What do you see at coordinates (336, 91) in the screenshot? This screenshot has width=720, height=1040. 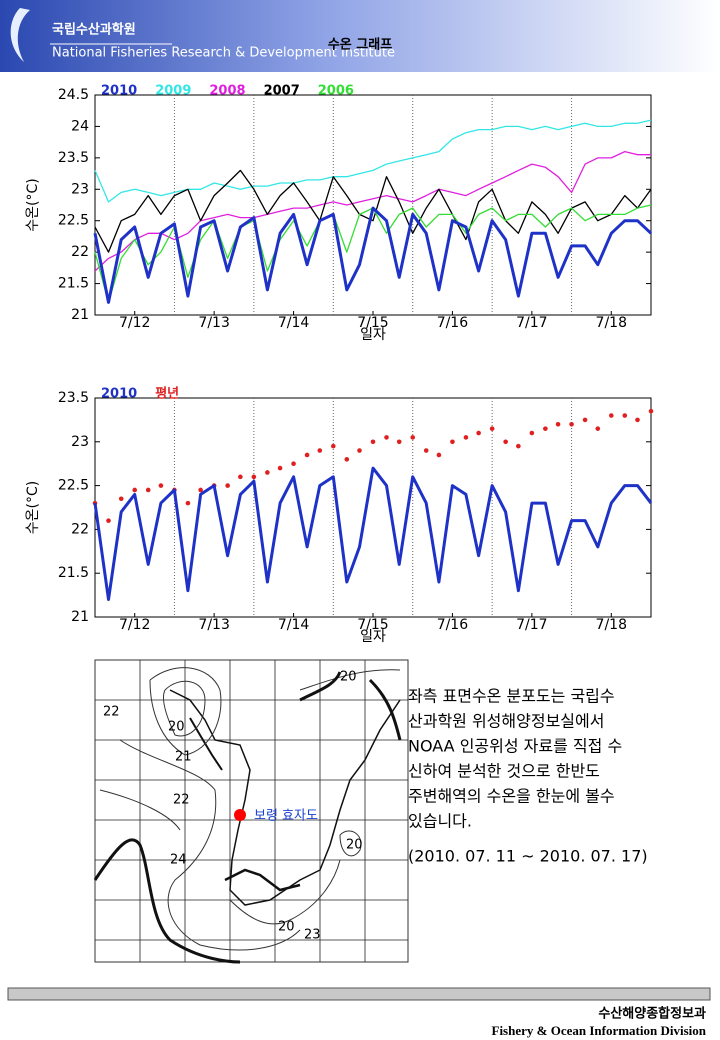 I see `legend-entry: 2006` at bounding box center [336, 91].